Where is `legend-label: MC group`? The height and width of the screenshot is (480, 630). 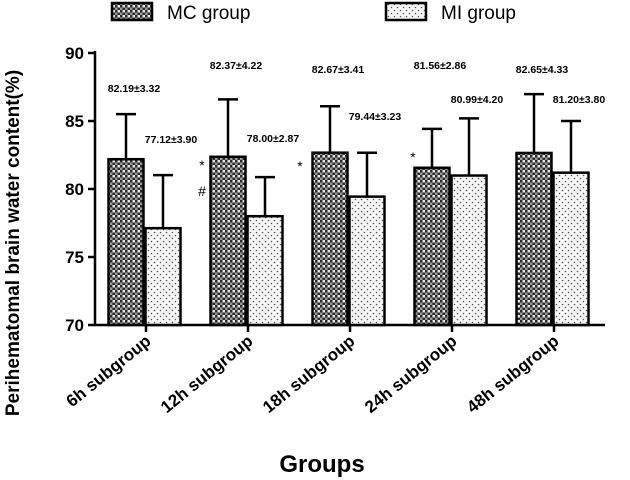 legend-label: MC group is located at coordinates (208, 13).